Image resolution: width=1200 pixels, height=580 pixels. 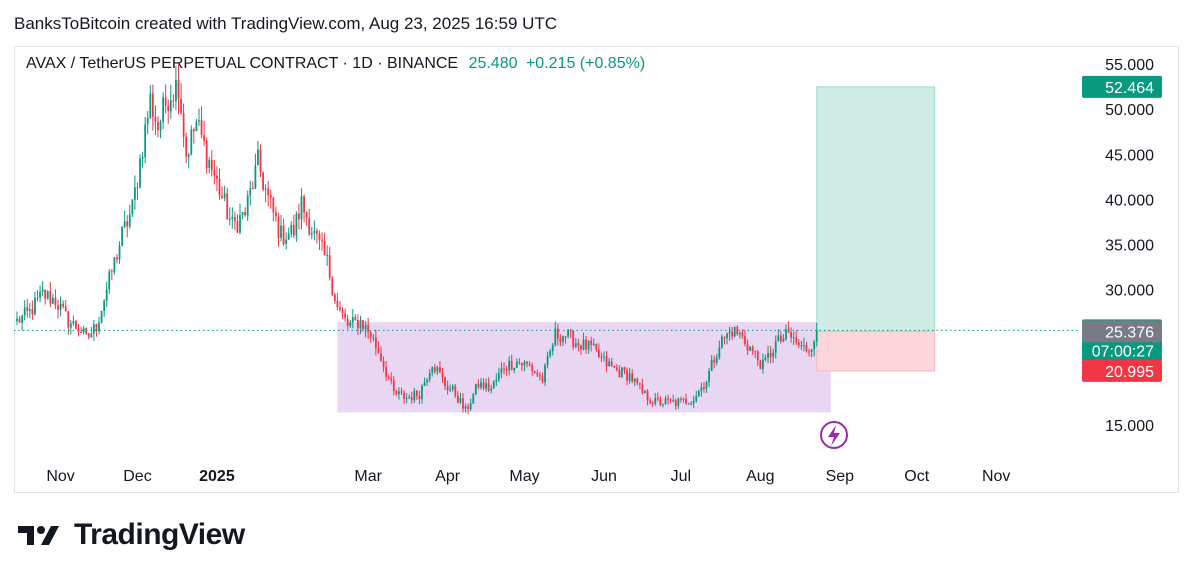 What do you see at coordinates (1129, 155) in the screenshot?
I see `y-tick-label: 45.000` at bounding box center [1129, 155].